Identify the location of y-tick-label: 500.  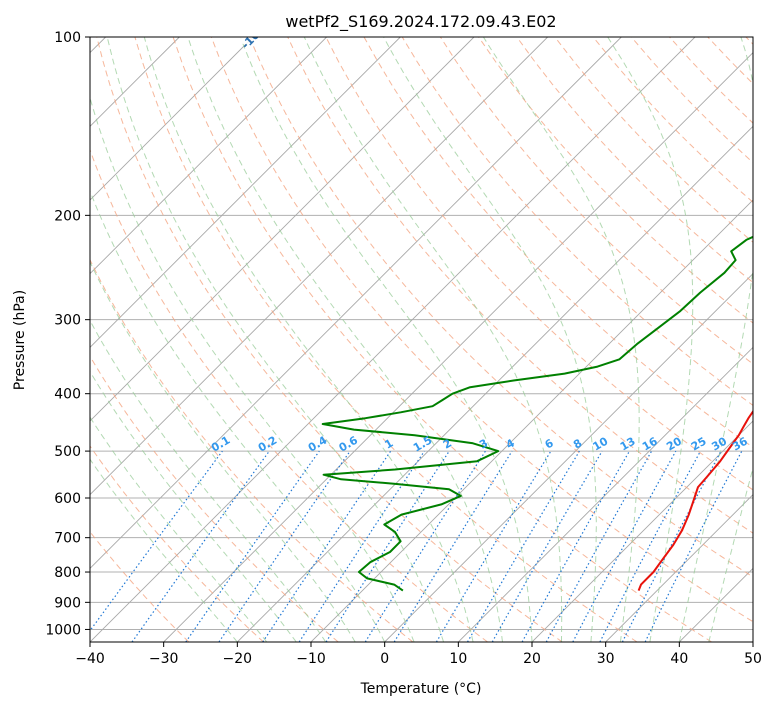
(67, 452).